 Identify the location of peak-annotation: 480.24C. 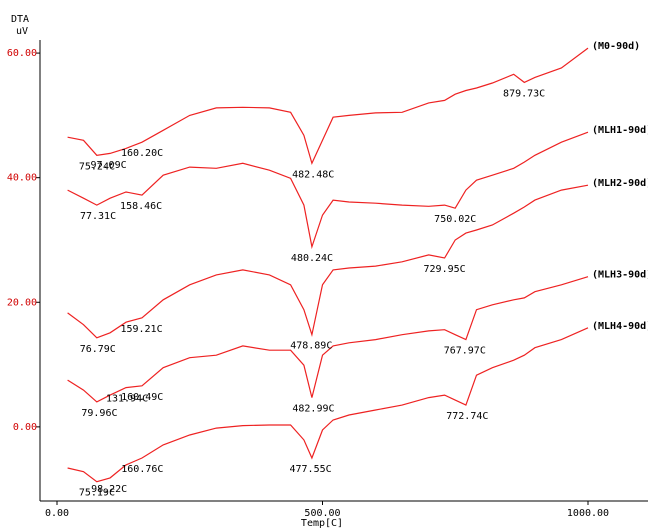
(312, 258).